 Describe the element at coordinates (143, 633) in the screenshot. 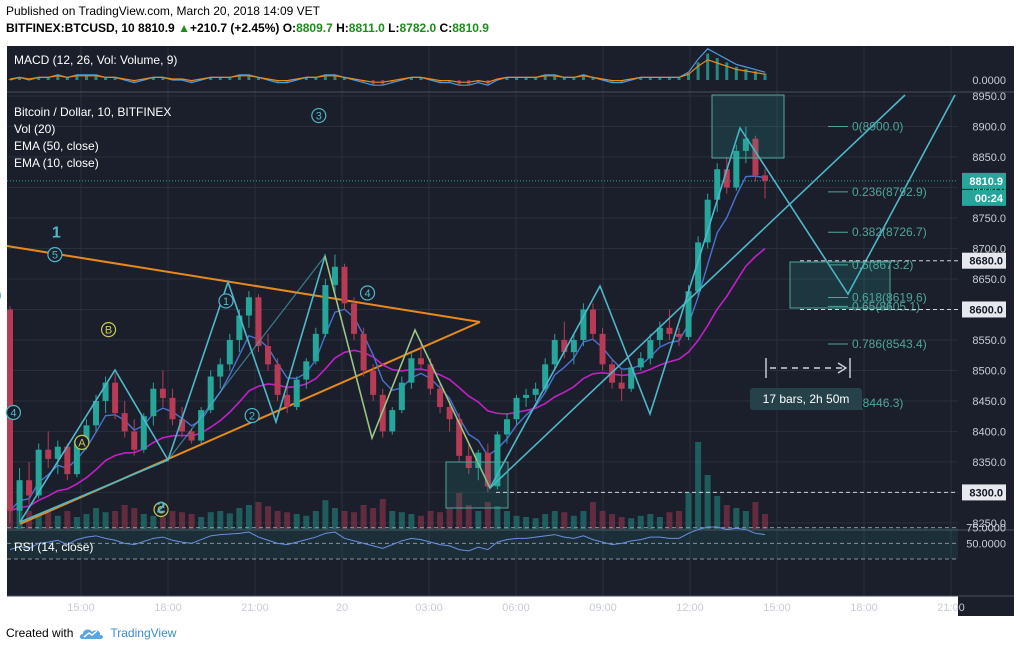

I see `tradingview-brand: TradingView` at that location.